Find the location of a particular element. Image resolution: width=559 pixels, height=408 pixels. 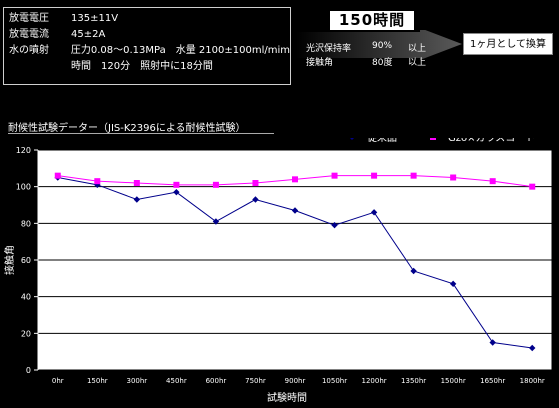

spec-row-water: 水の噴射 圧力0.08〜0.13MPa 水量 2100±100ml/mim is located at coordinates (149, 51).